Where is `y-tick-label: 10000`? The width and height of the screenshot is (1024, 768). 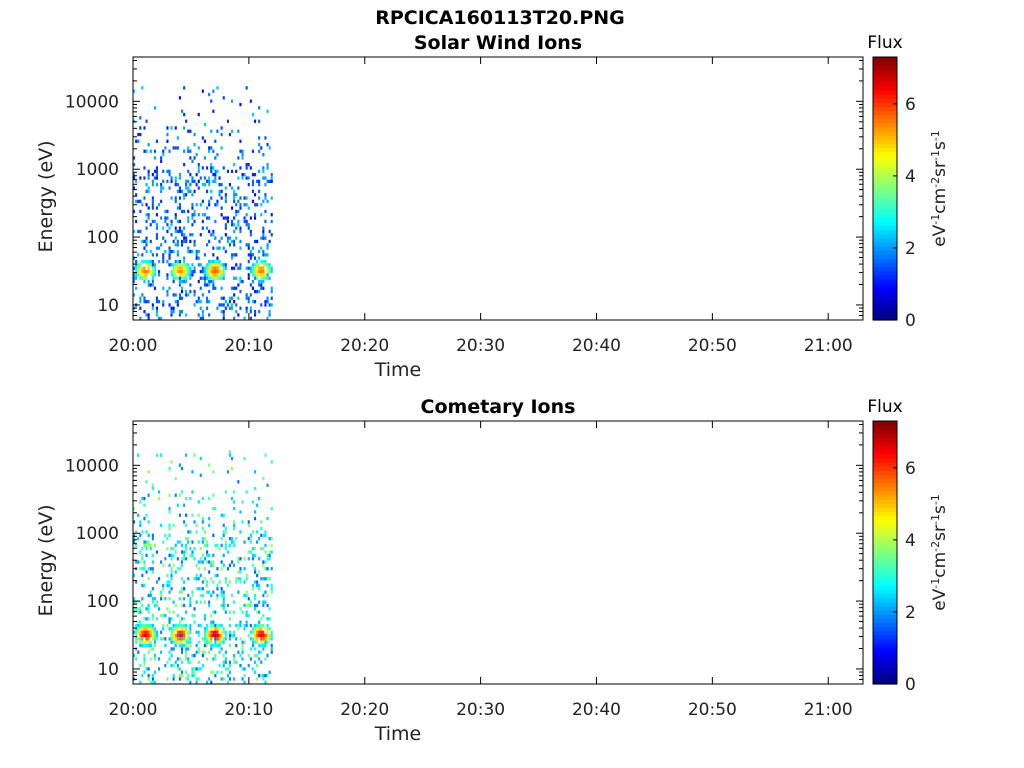
y-tick-label: 10000 is located at coordinates (92, 102).